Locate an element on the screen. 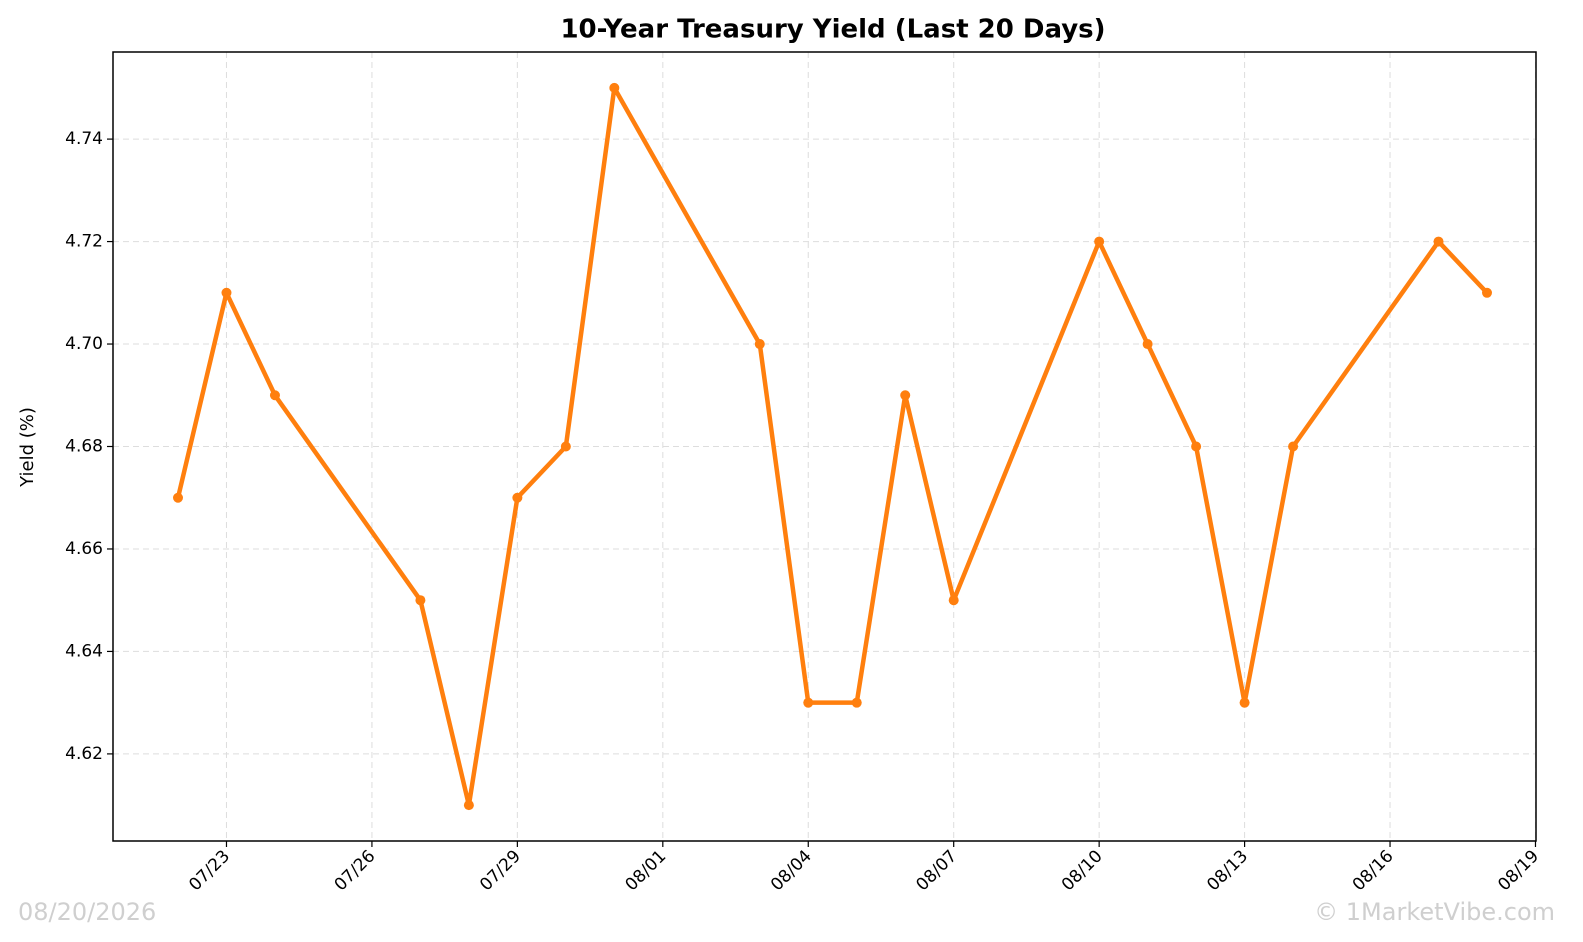 This screenshot has height=942, width=1583. x-tick-label: 07/26 is located at coordinates (355, 870).